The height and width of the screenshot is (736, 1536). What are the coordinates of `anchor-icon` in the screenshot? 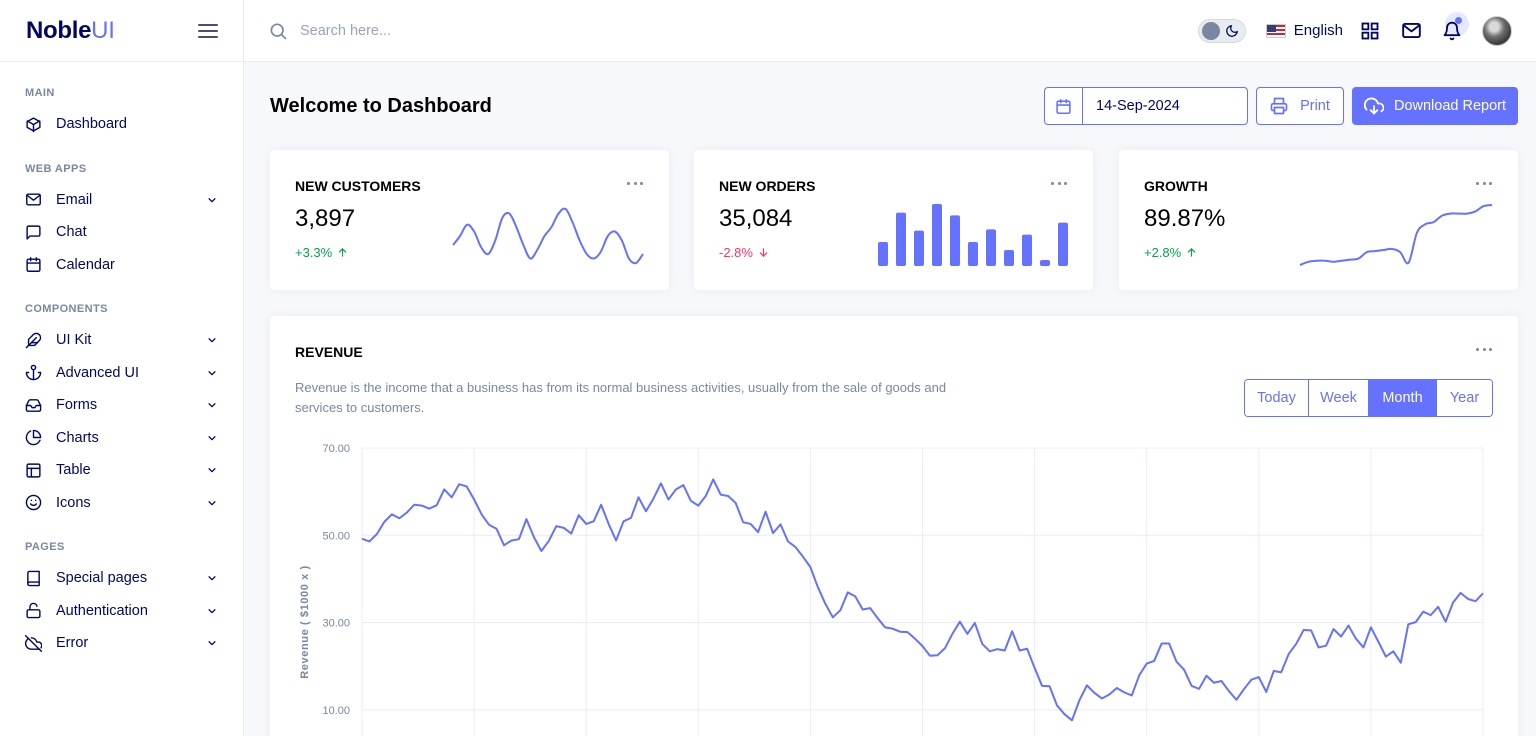 It's located at (33, 372).